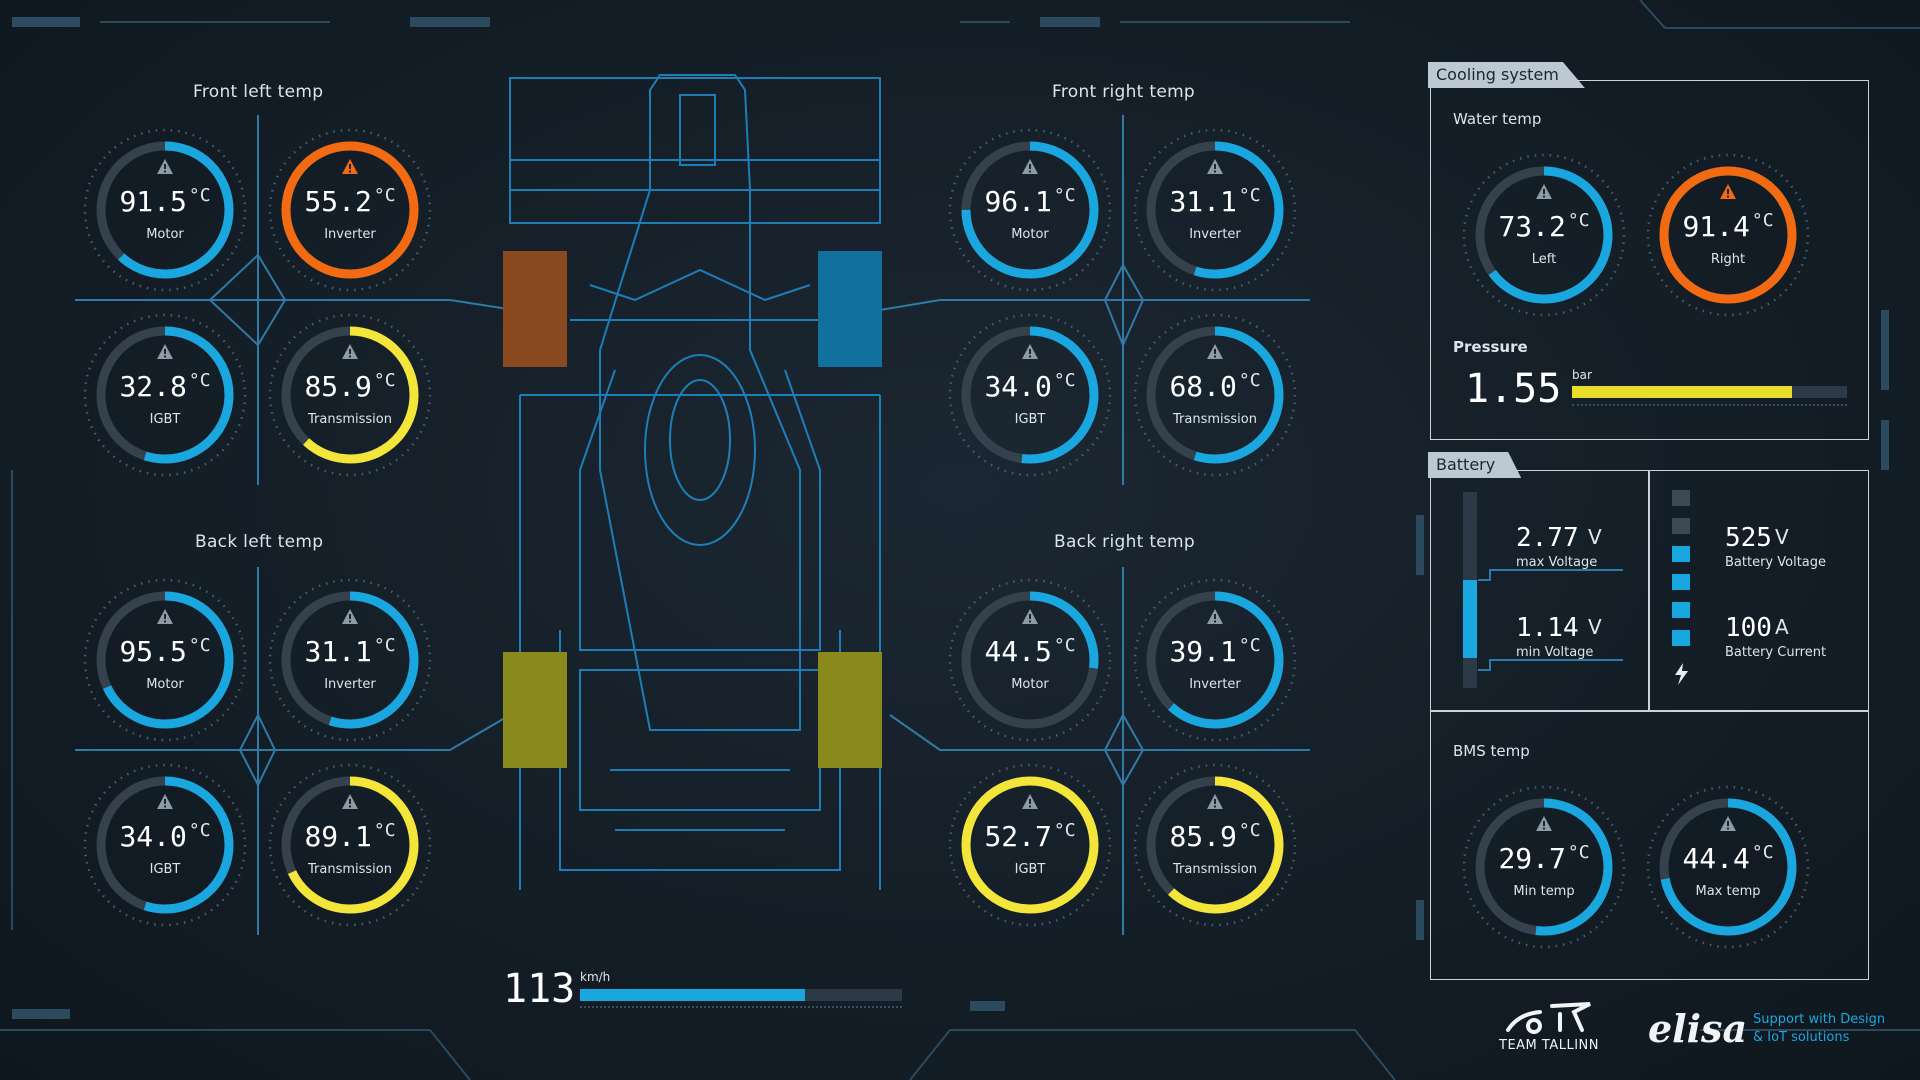 The height and width of the screenshot is (1080, 1920). I want to click on pressure-bar, so click(1709, 392).